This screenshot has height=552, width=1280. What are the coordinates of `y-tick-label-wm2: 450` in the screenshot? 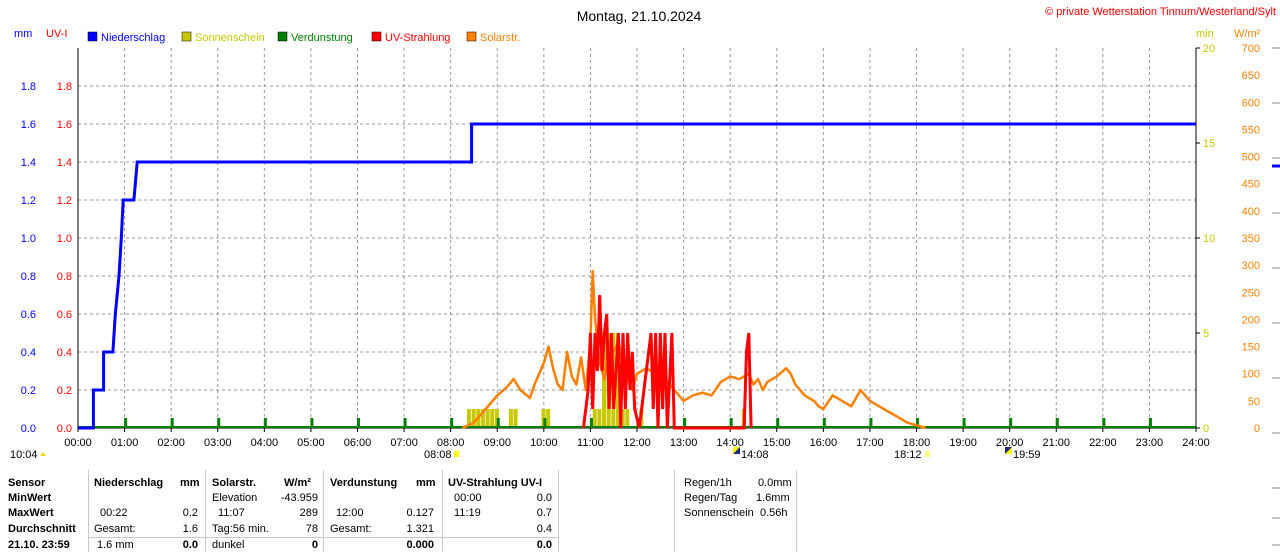 It's located at (1251, 185).